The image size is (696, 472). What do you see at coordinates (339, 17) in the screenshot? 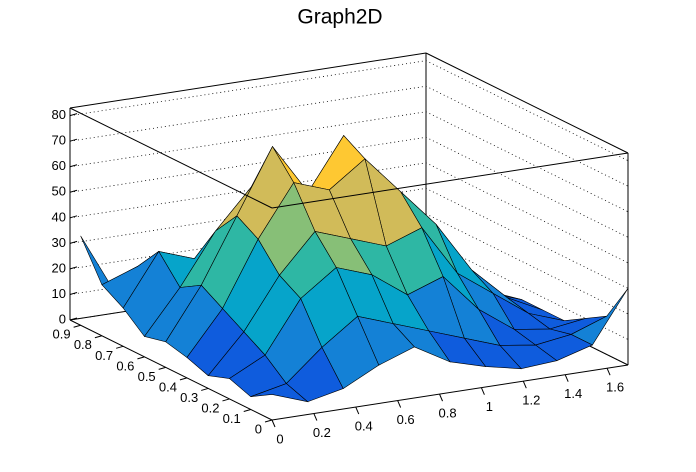
I see `chart-title: Graph2D` at bounding box center [339, 17].